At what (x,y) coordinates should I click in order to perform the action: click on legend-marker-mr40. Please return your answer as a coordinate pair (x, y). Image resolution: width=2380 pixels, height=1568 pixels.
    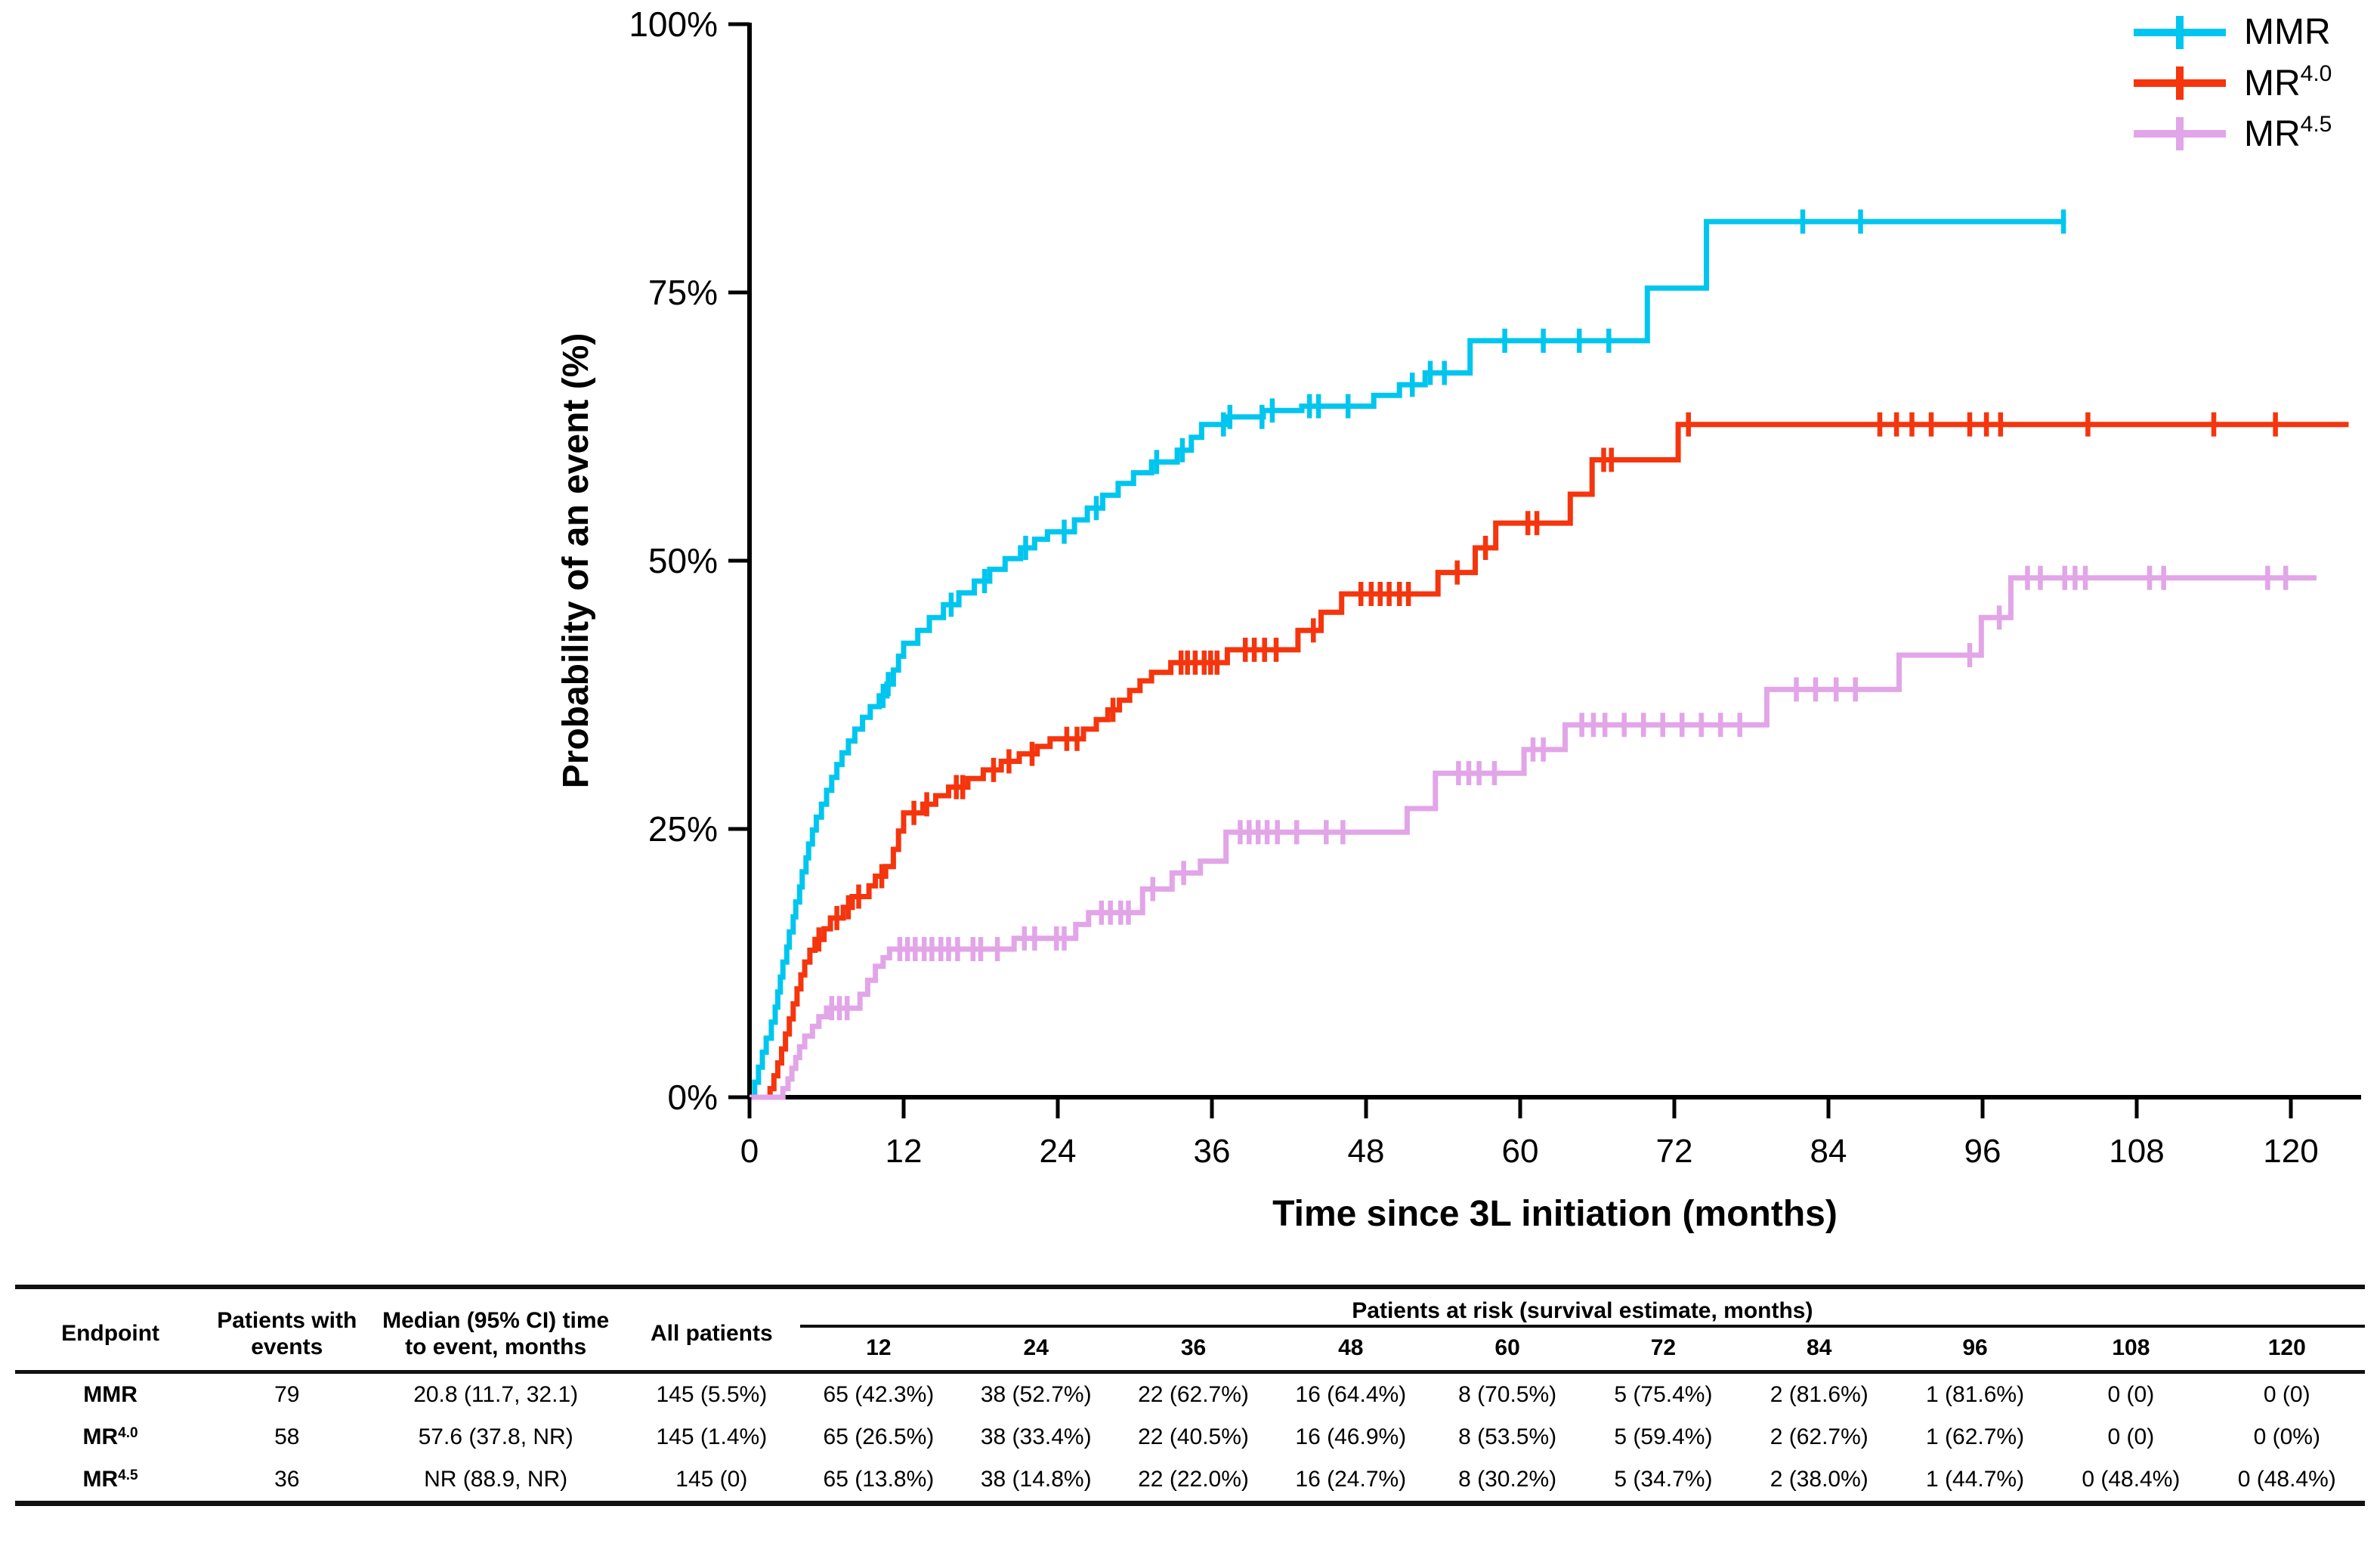
    Looking at the image, I should click on (2180, 83).